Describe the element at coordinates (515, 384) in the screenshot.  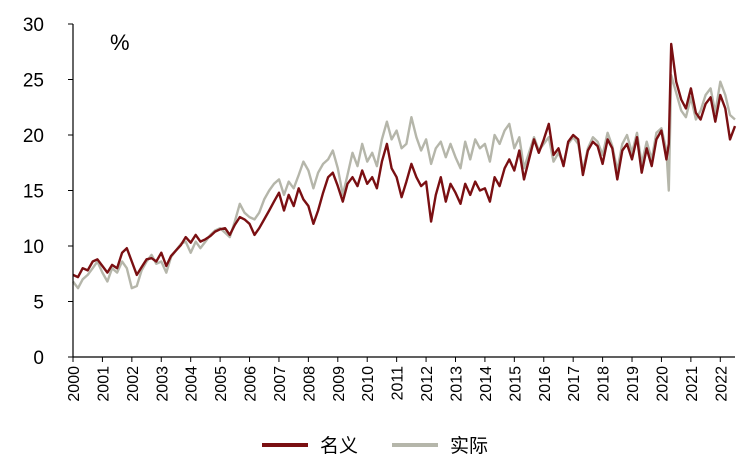
I see `x-tick-label: 2015` at that location.